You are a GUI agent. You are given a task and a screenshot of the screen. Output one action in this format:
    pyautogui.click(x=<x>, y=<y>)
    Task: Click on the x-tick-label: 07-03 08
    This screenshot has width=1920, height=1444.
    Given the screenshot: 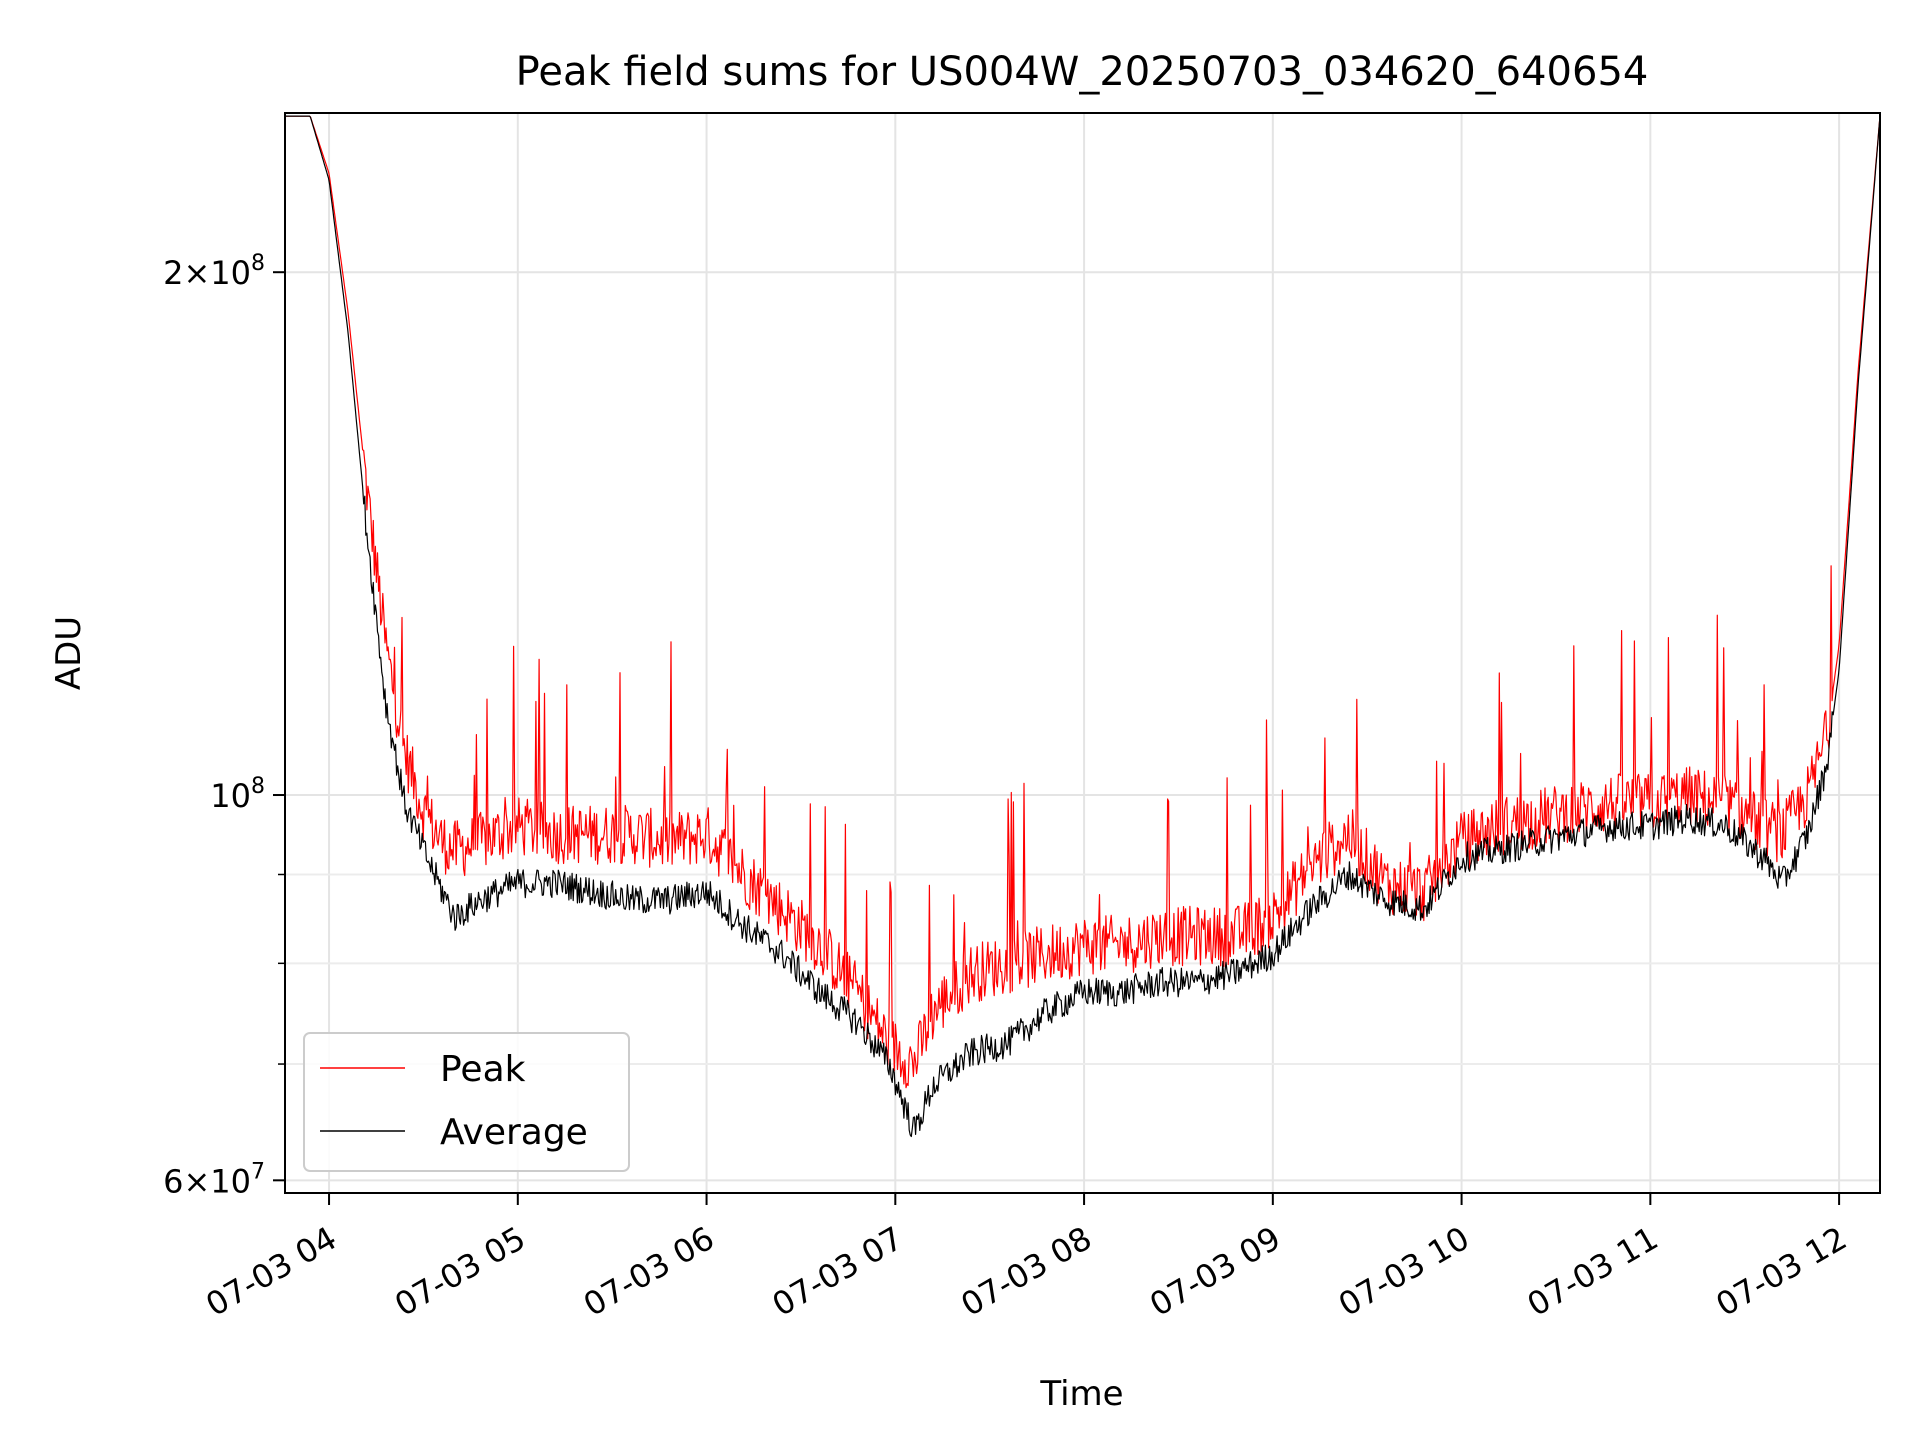 What is the action you would take?
    pyautogui.click(x=1026, y=1271)
    